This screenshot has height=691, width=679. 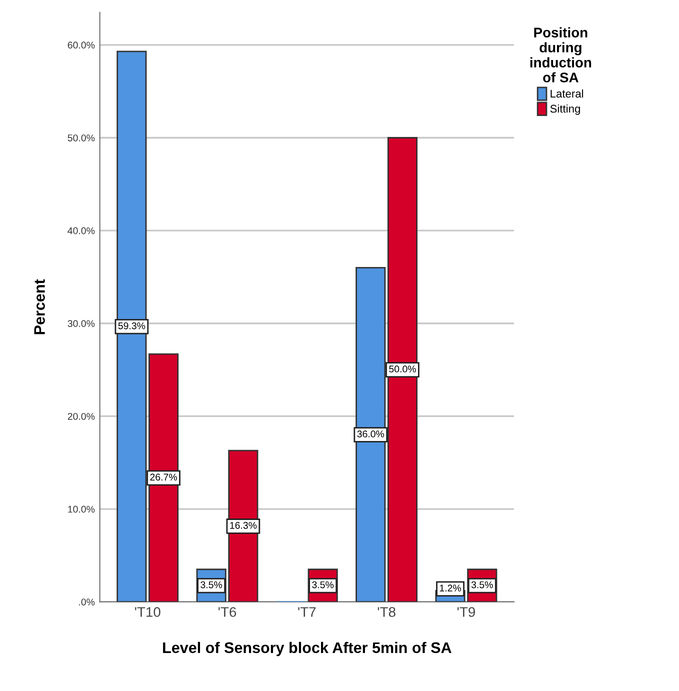 I want to click on y-tick-label: 20.0%, so click(x=81, y=416).